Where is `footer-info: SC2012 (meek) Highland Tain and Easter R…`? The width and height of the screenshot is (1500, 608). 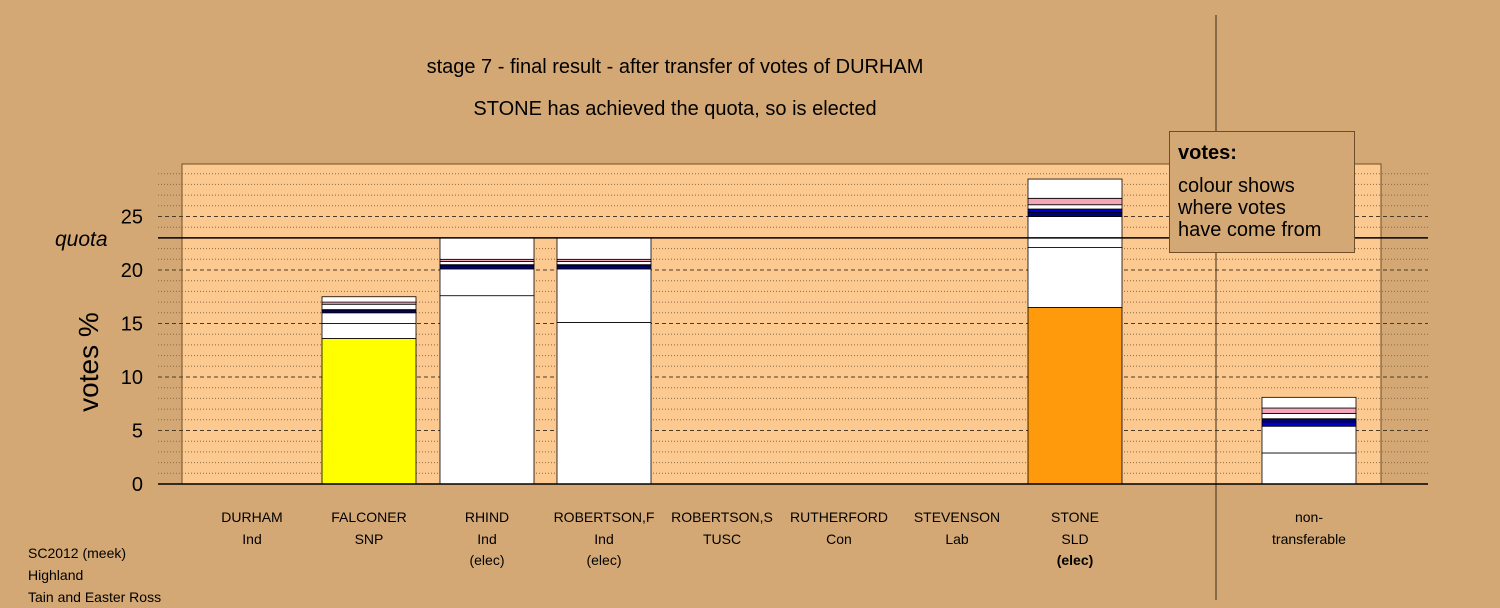
footer-info: SC2012 (meek) Highland Tain and Easter R… is located at coordinates (94, 575).